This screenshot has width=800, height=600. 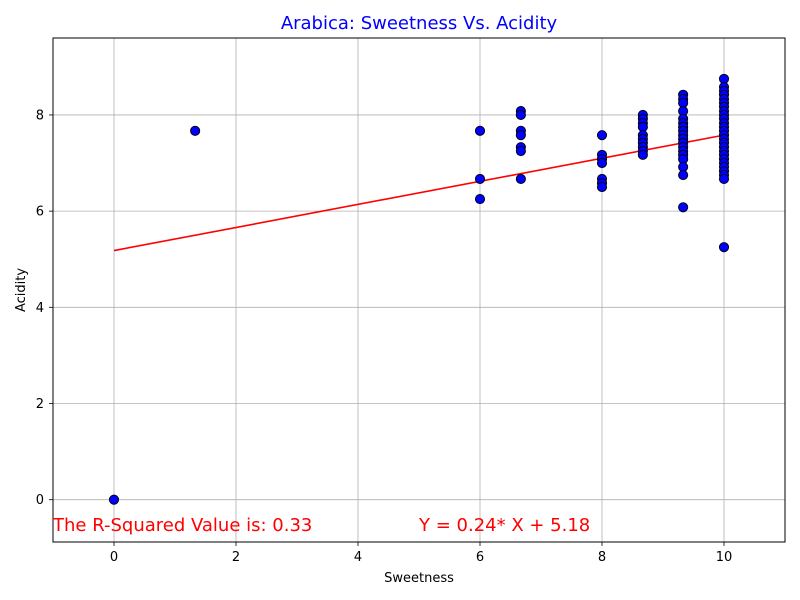 What do you see at coordinates (114, 557) in the screenshot?
I see `x-tick-label: 0` at bounding box center [114, 557].